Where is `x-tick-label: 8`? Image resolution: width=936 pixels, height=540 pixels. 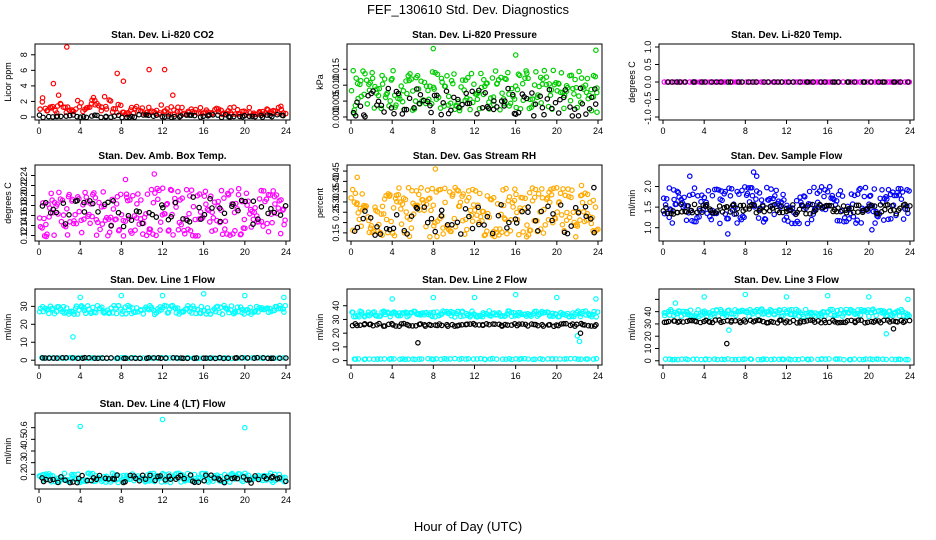 x-tick-label: 8 is located at coordinates (121, 376).